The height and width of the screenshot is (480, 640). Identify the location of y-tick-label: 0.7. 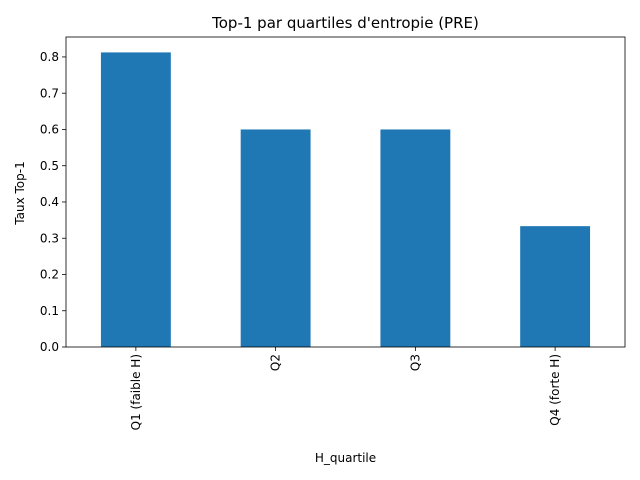
(49, 93).